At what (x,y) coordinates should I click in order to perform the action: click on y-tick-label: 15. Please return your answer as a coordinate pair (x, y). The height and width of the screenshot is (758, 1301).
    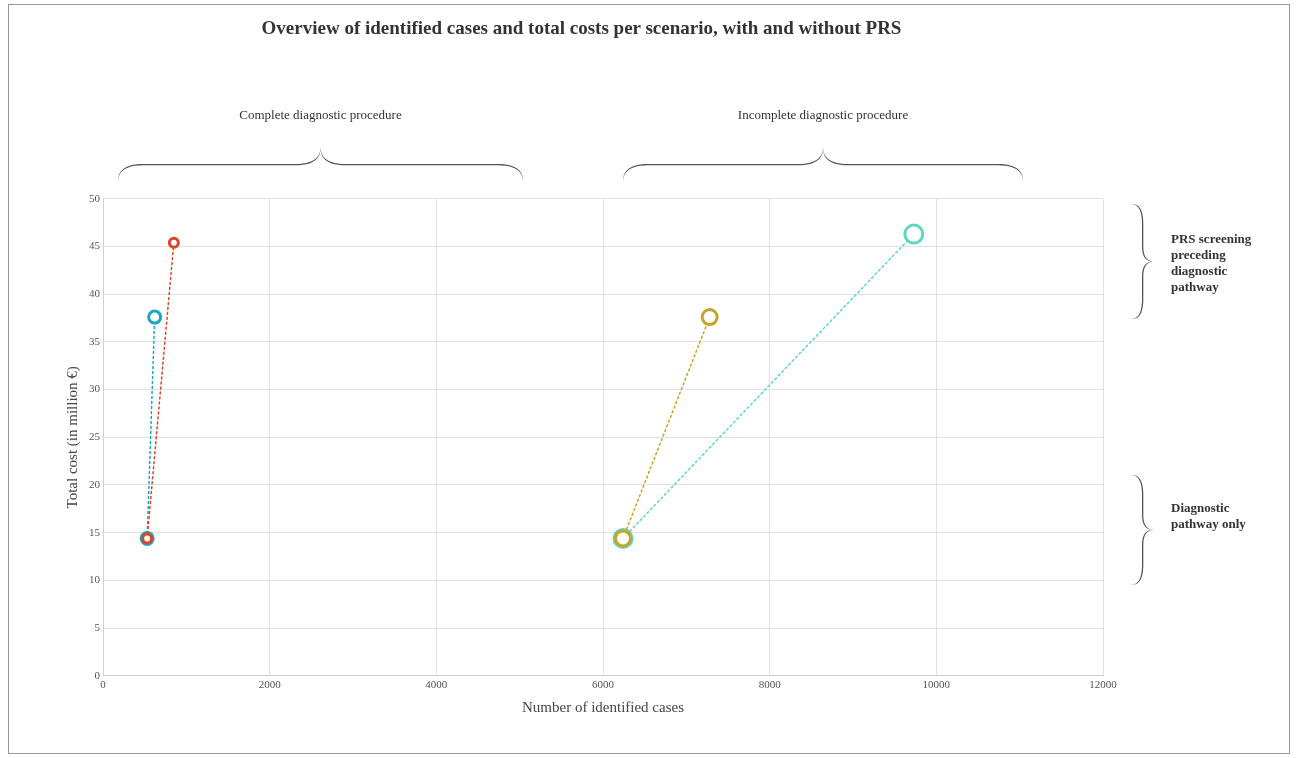
    Looking at the image, I should click on (95, 531).